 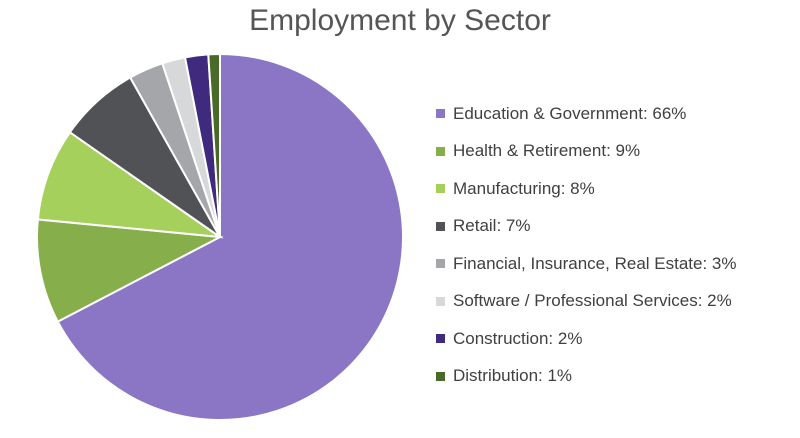 I want to click on legend-label: Education & Government: 66%, so click(x=570, y=113).